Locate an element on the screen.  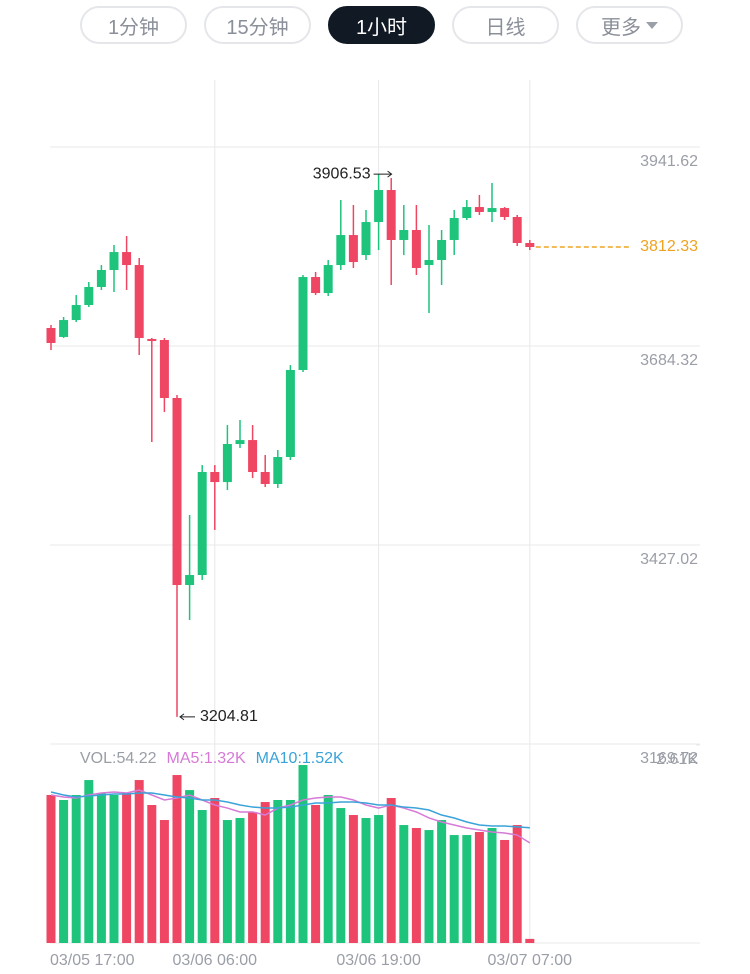
low-arrow is located at coordinates (187, 717).